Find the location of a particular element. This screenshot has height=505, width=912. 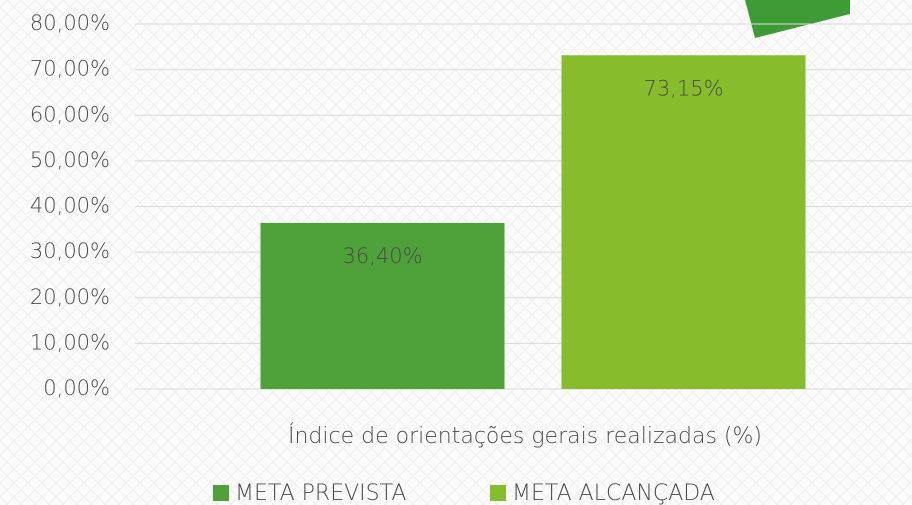

y-tick-label: 30,00% is located at coordinates (70, 251).